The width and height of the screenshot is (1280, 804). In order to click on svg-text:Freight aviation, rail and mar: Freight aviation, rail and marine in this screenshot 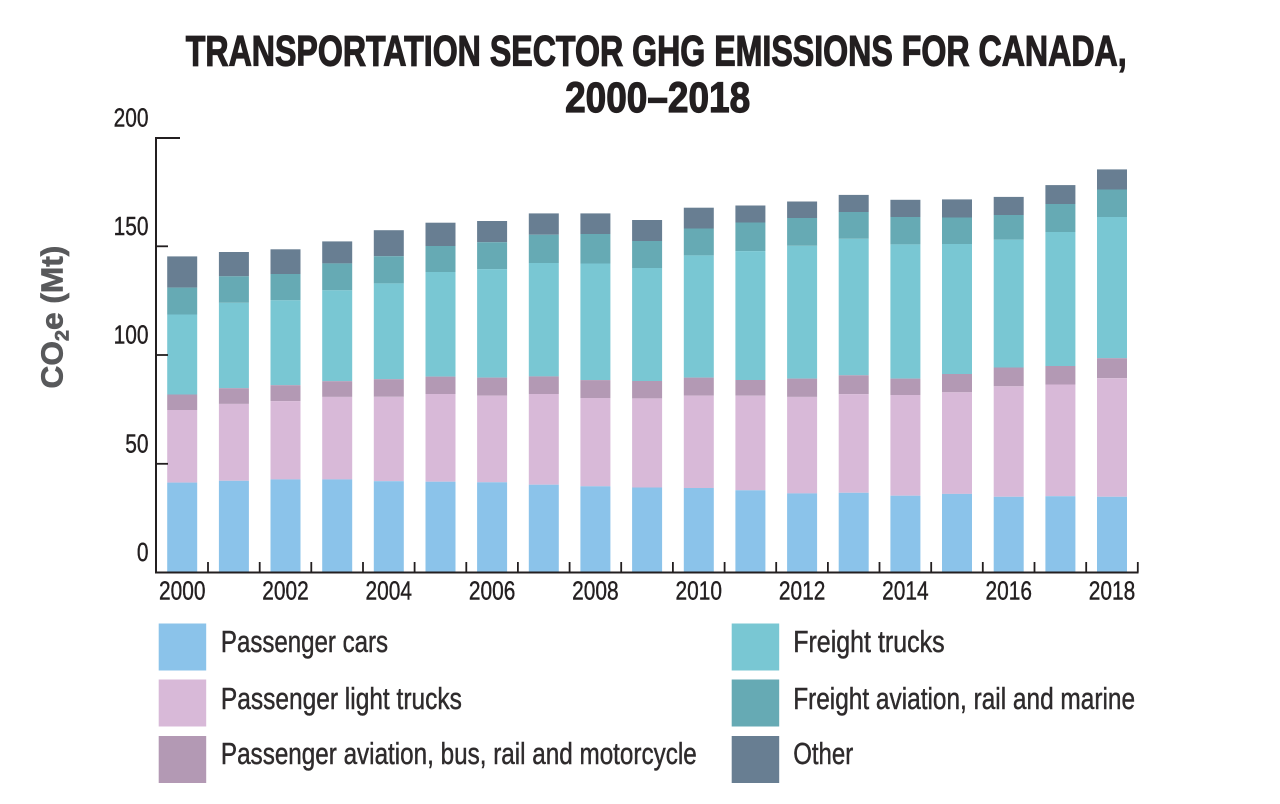, I will do `click(964, 698)`.